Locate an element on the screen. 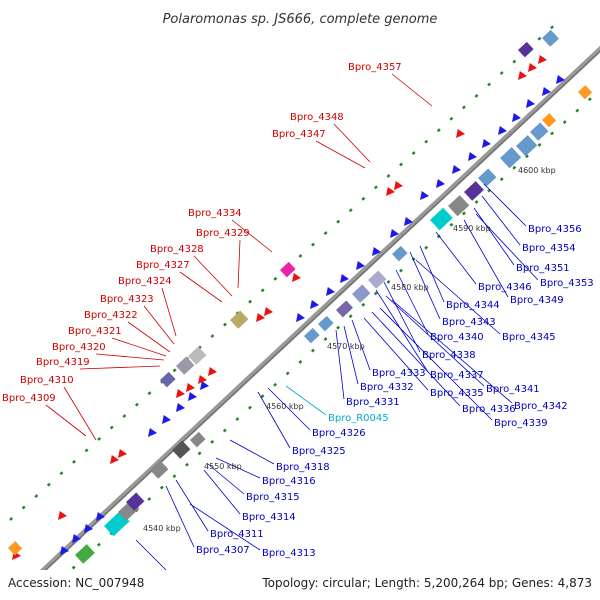 The height and width of the screenshot is (600, 600). gene-label: Bpro_4336 is located at coordinates (489, 409).